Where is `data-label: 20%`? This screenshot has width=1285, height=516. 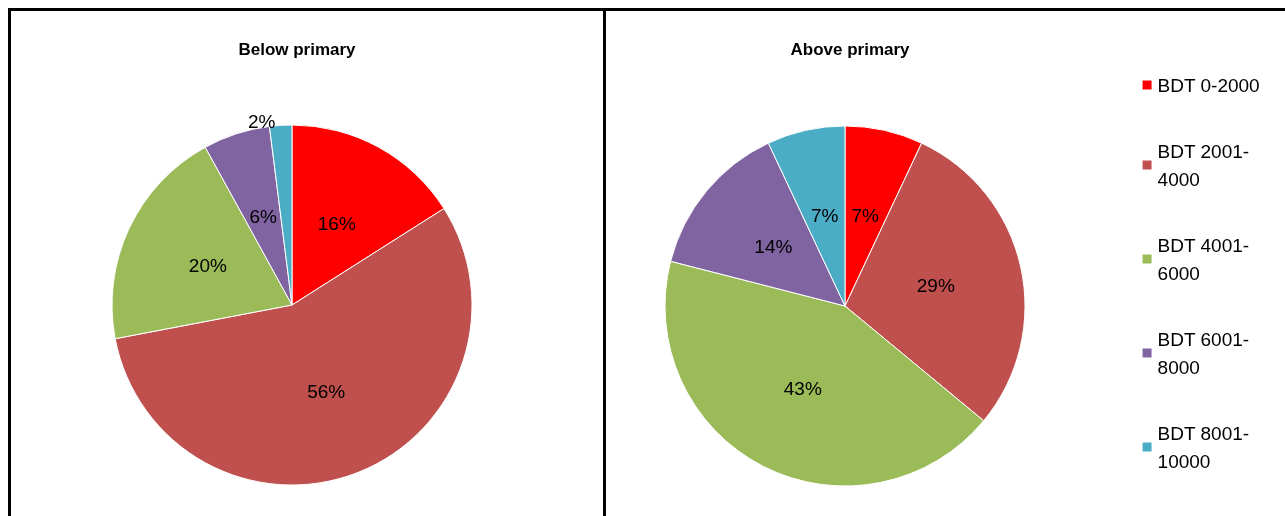
data-label: 20% is located at coordinates (207, 265).